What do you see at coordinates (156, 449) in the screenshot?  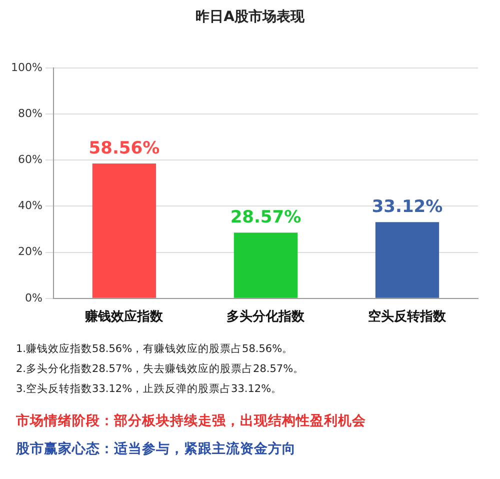 I see `text: 股市赢家心态：适当参与，紧跟主流资金方向` at bounding box center [156, 449].